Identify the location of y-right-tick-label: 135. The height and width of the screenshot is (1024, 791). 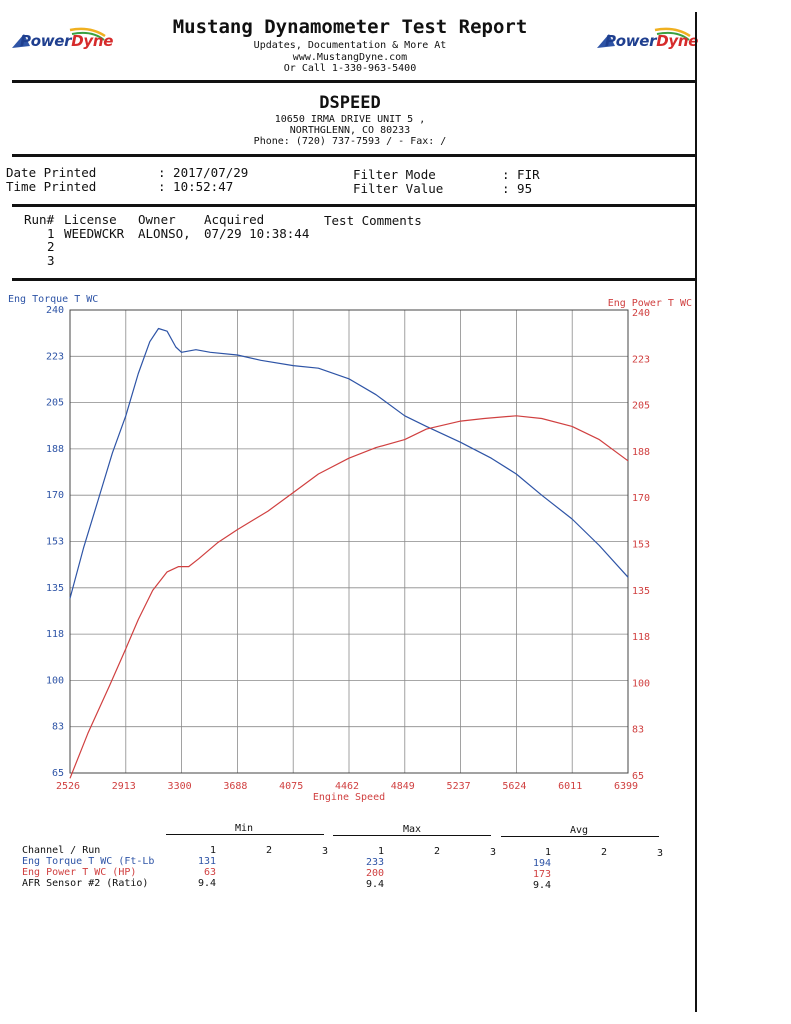
(641, 591).